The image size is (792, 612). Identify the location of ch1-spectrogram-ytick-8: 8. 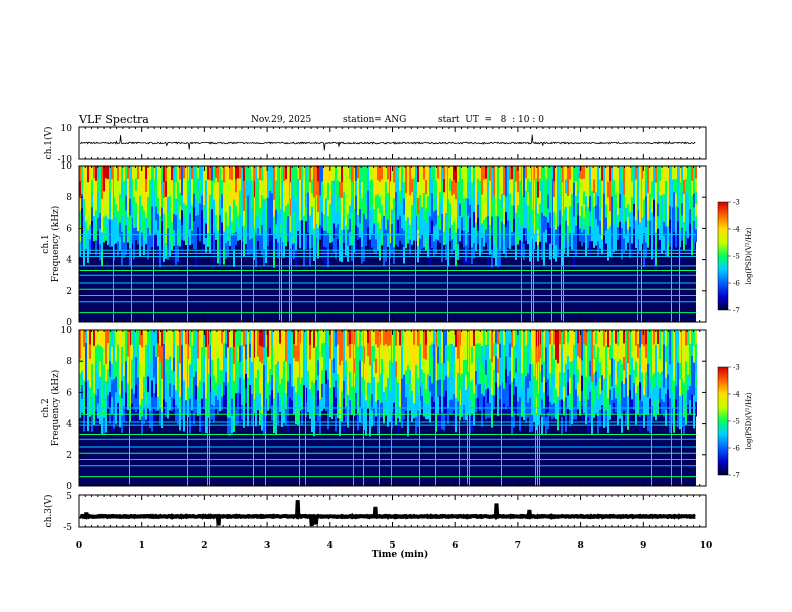
(69, 198).